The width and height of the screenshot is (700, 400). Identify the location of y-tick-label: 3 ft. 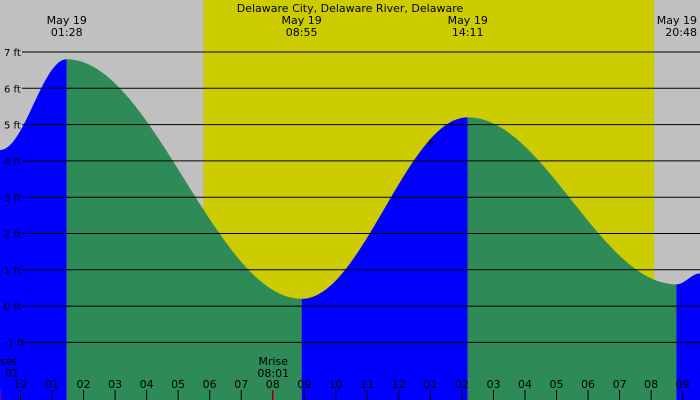
(12, 198).